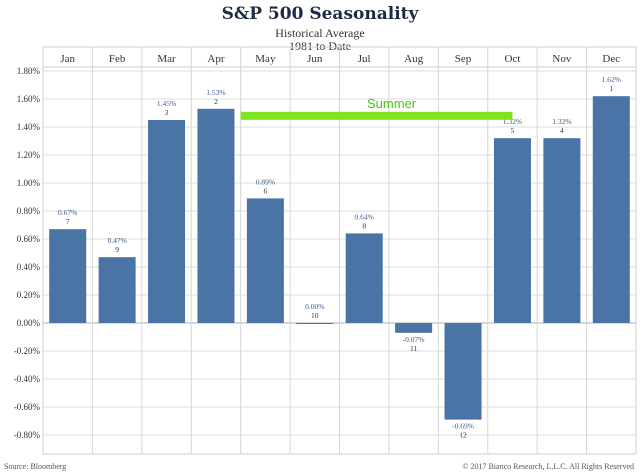  I want to click on data-label: -0.07%, so click(414, 339).